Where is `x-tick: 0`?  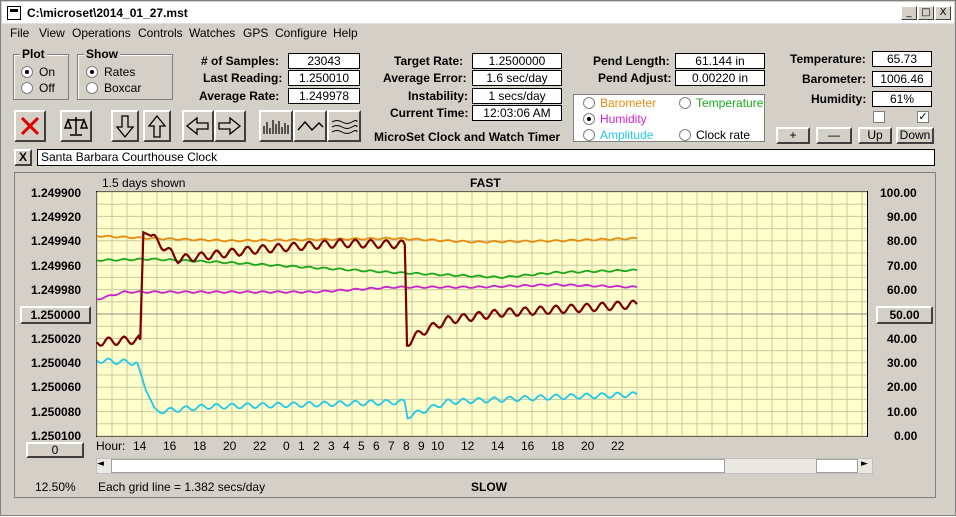
x-tick: 0 is located at coordinates (286, 446).